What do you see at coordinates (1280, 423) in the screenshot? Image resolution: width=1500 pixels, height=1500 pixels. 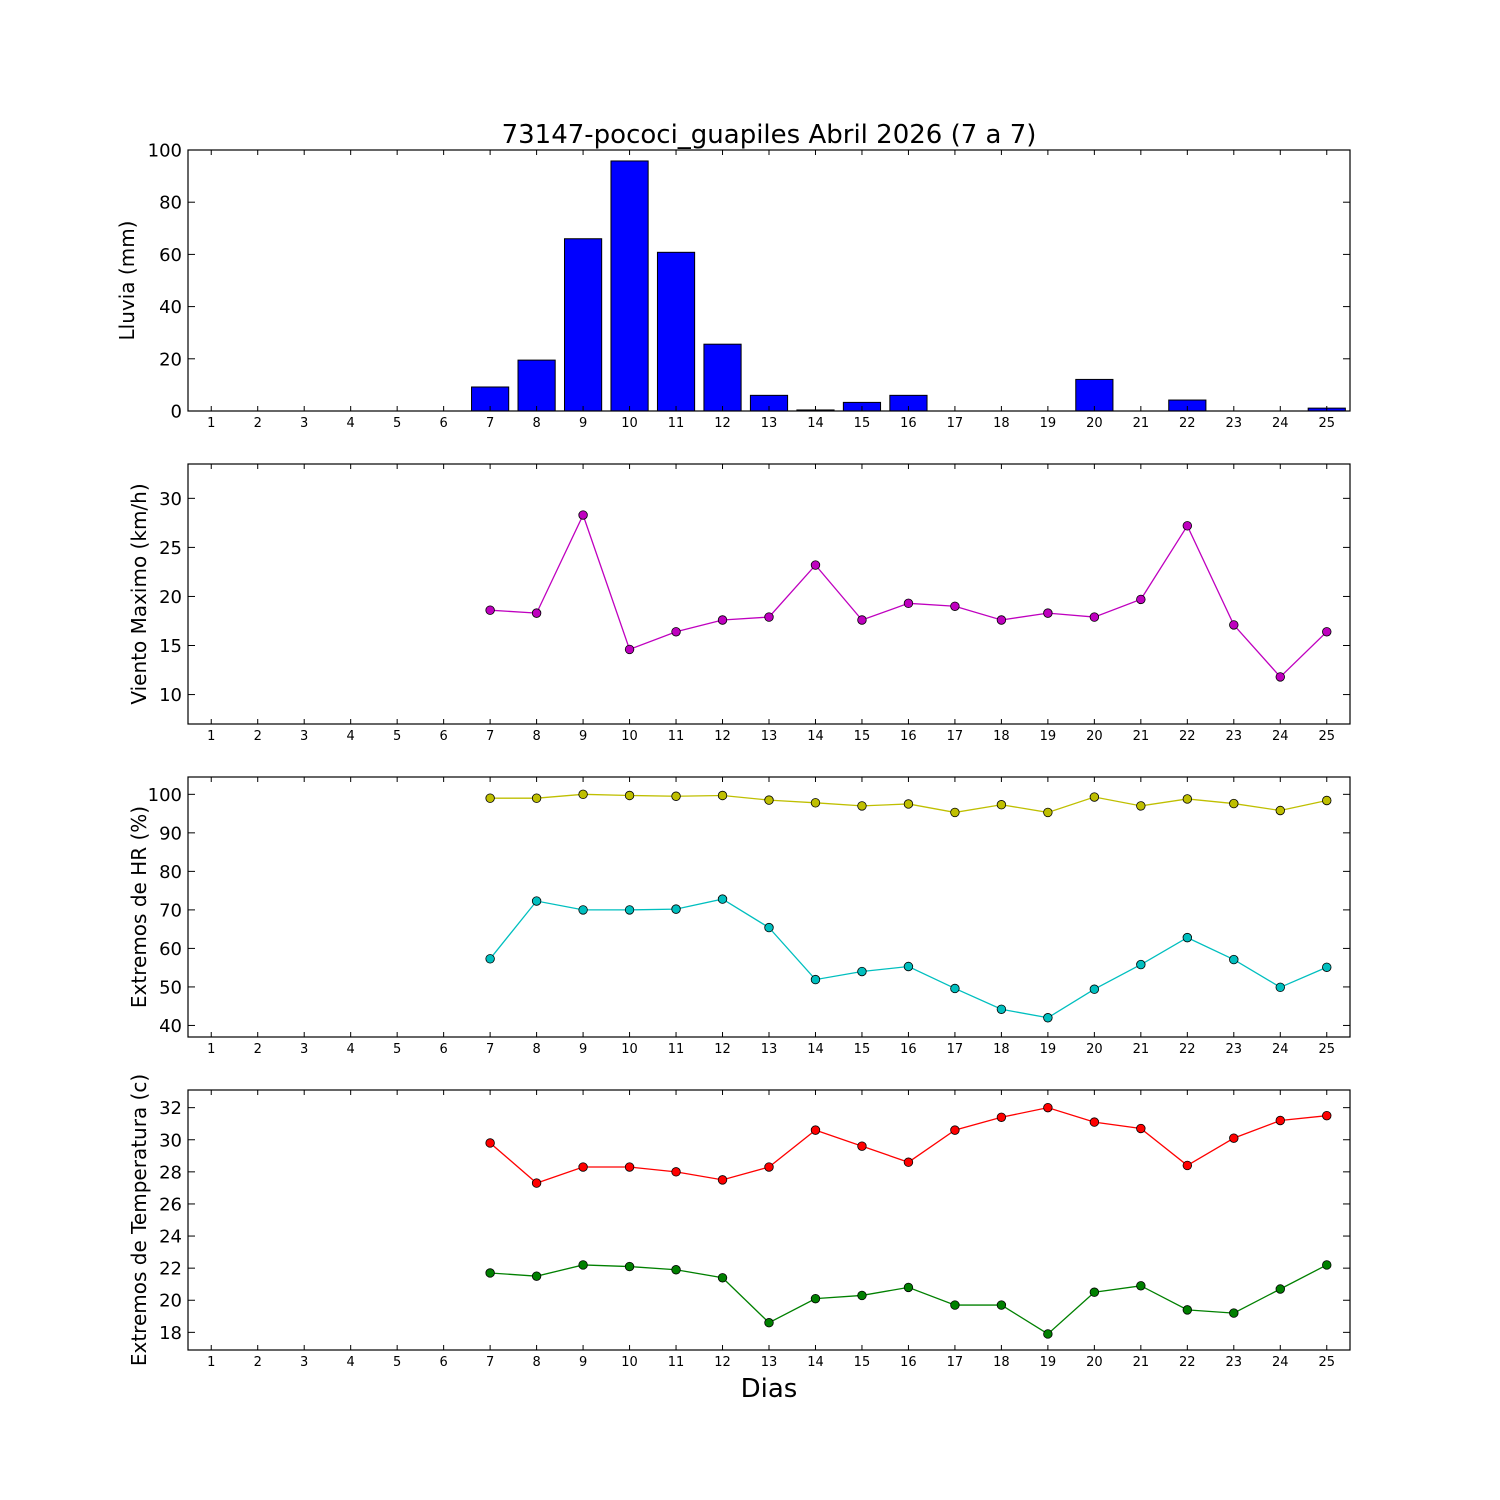 I see `panel-1-xtick-label-24: 24` at bounding box center [1280, 423].